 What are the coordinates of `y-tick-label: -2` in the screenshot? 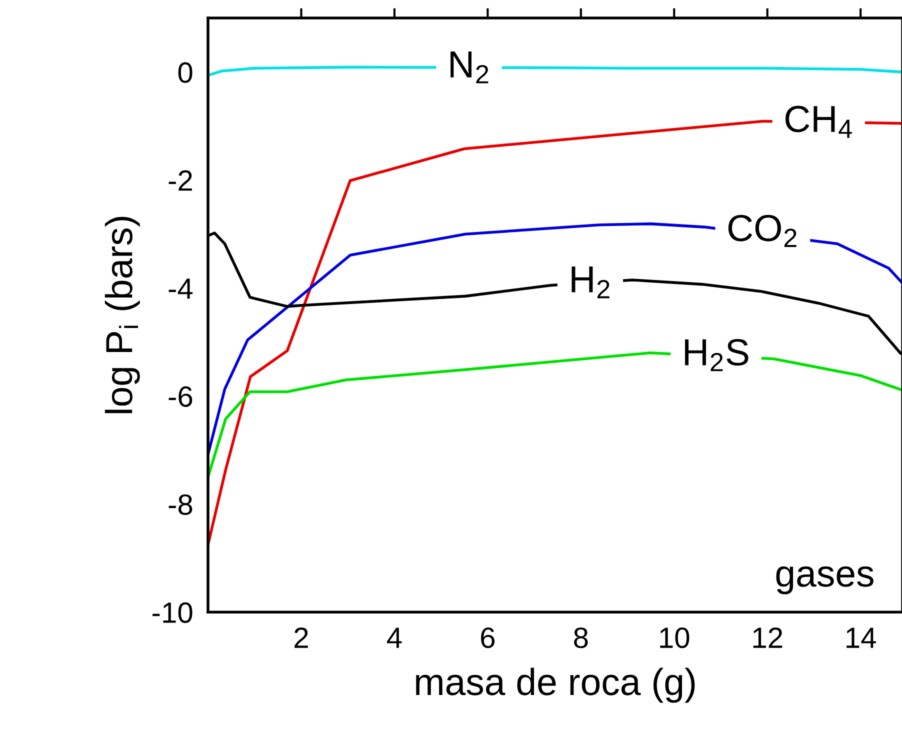 It's located at (180, 180).